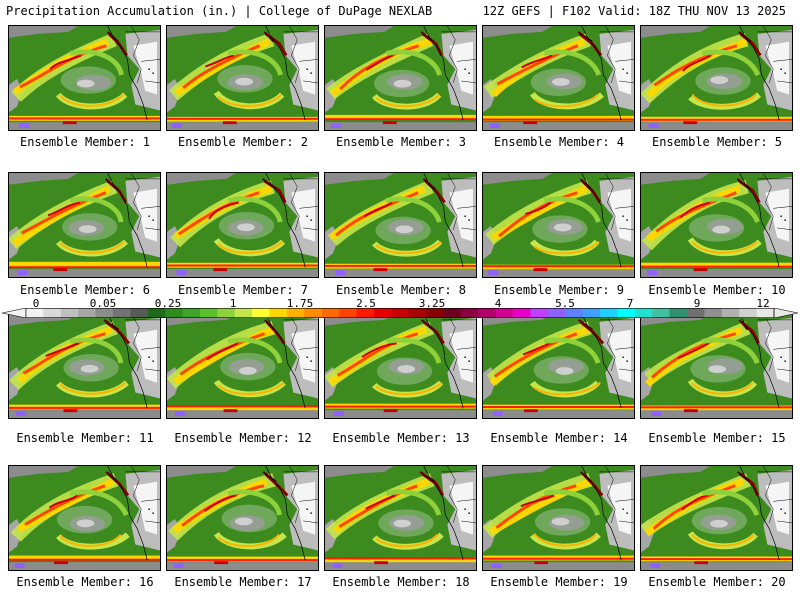 The width and height of the screenshot is (800, 600). Describe the element at coordinates (401, 290) in the screenshot. I see `ensemble-member-label: Ensemble Member: 8` at that location.